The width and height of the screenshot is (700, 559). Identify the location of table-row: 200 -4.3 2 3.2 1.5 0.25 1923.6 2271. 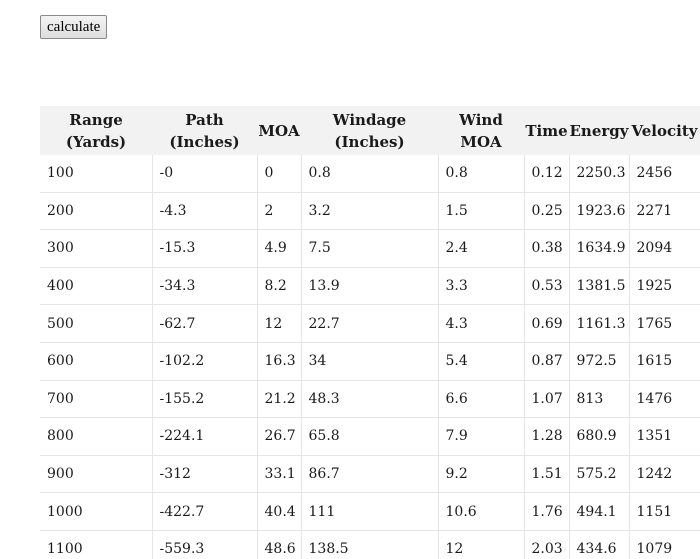
(370, 211).